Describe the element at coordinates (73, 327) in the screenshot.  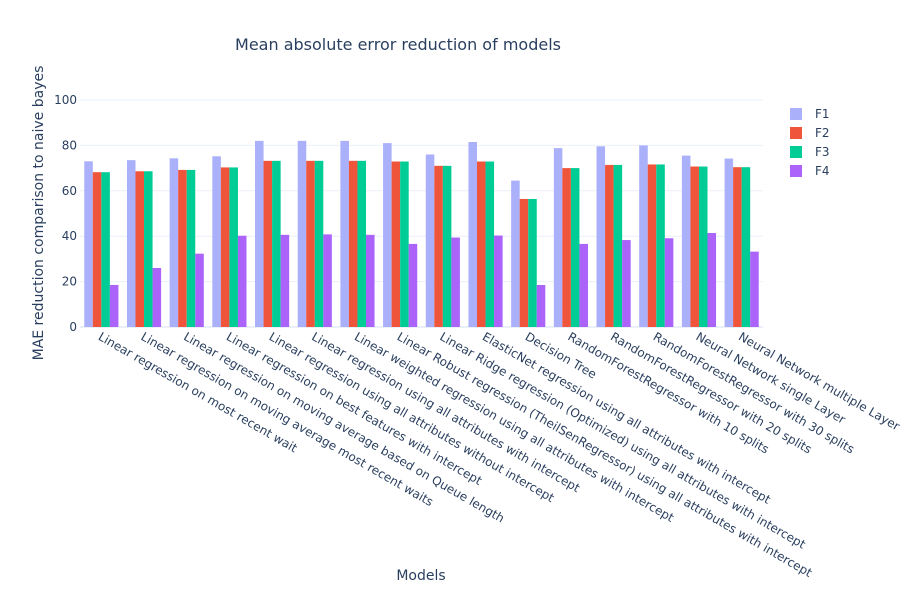
I see `y-tick-label: 0` at that location.